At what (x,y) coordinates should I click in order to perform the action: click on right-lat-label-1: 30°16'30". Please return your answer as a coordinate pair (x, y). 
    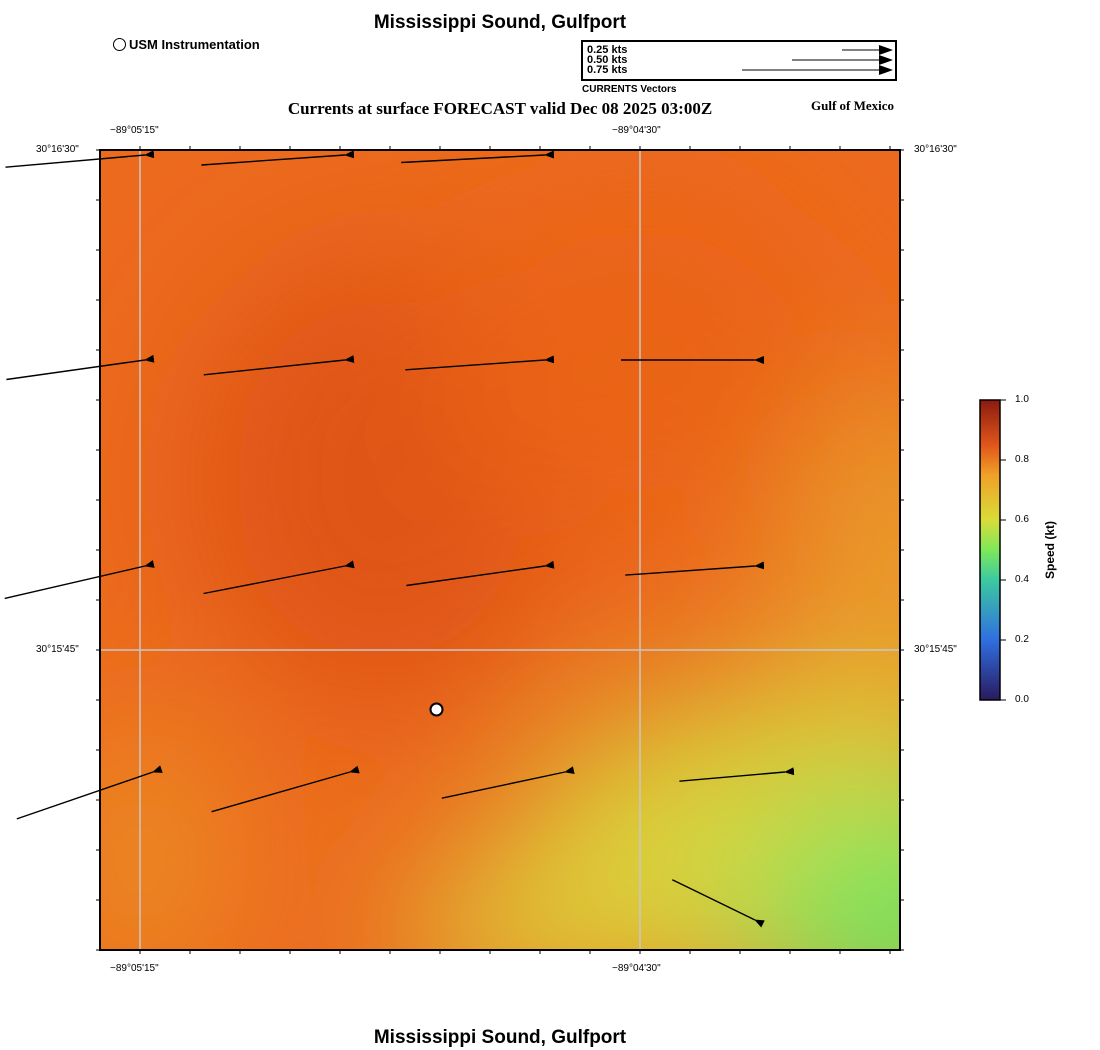
    Looking at the image, I should click on (935, 149).